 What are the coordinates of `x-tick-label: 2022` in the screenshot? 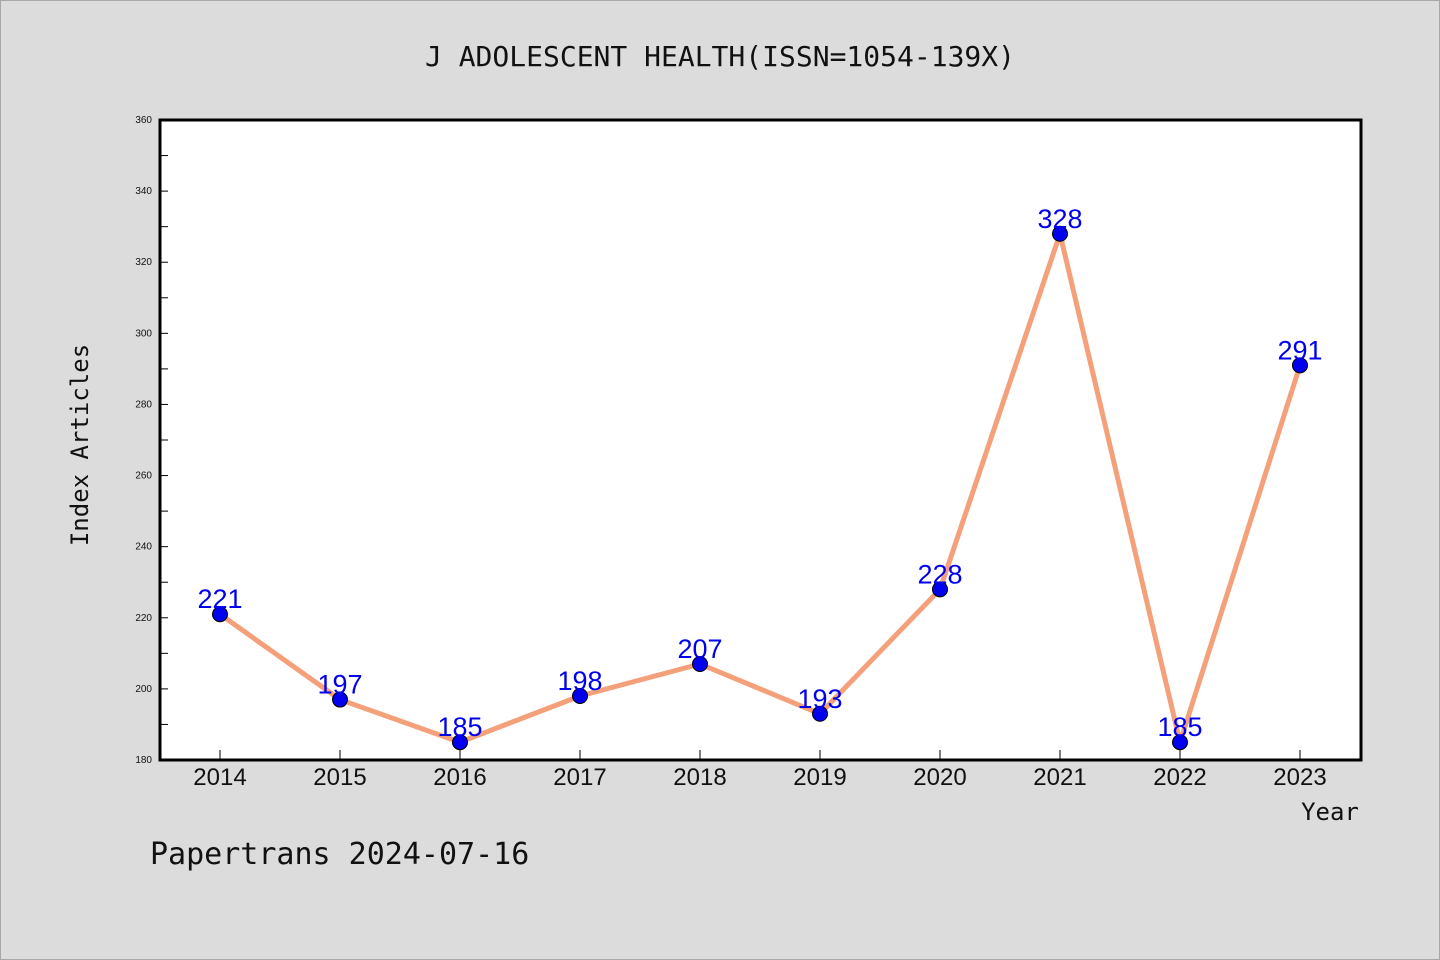 It's located at (1179, 777).